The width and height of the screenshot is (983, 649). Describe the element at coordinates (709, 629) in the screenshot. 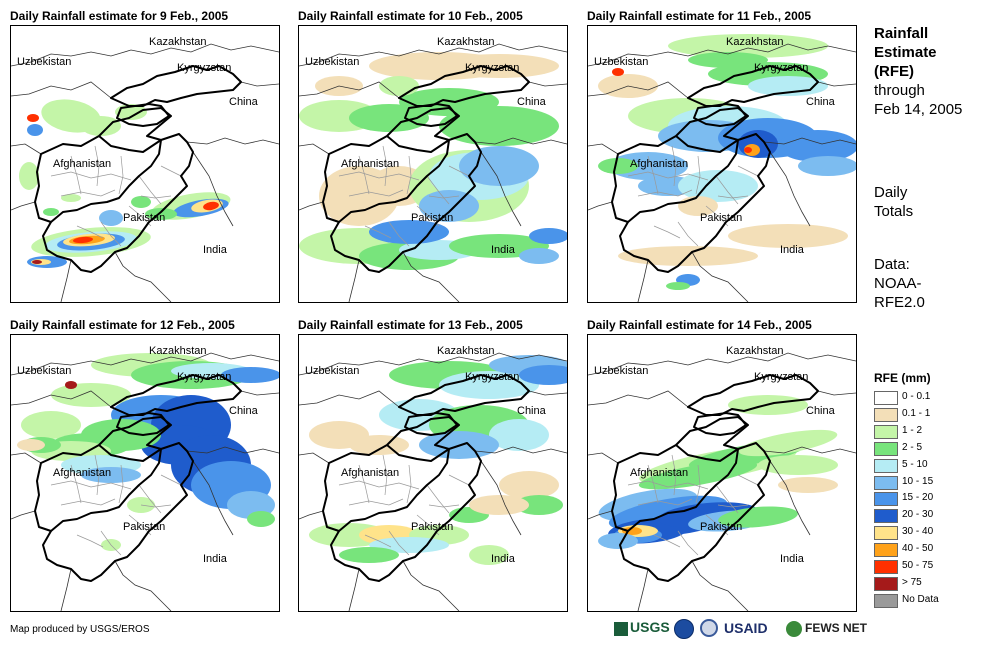

I see `doc-seal-icon` at that location.